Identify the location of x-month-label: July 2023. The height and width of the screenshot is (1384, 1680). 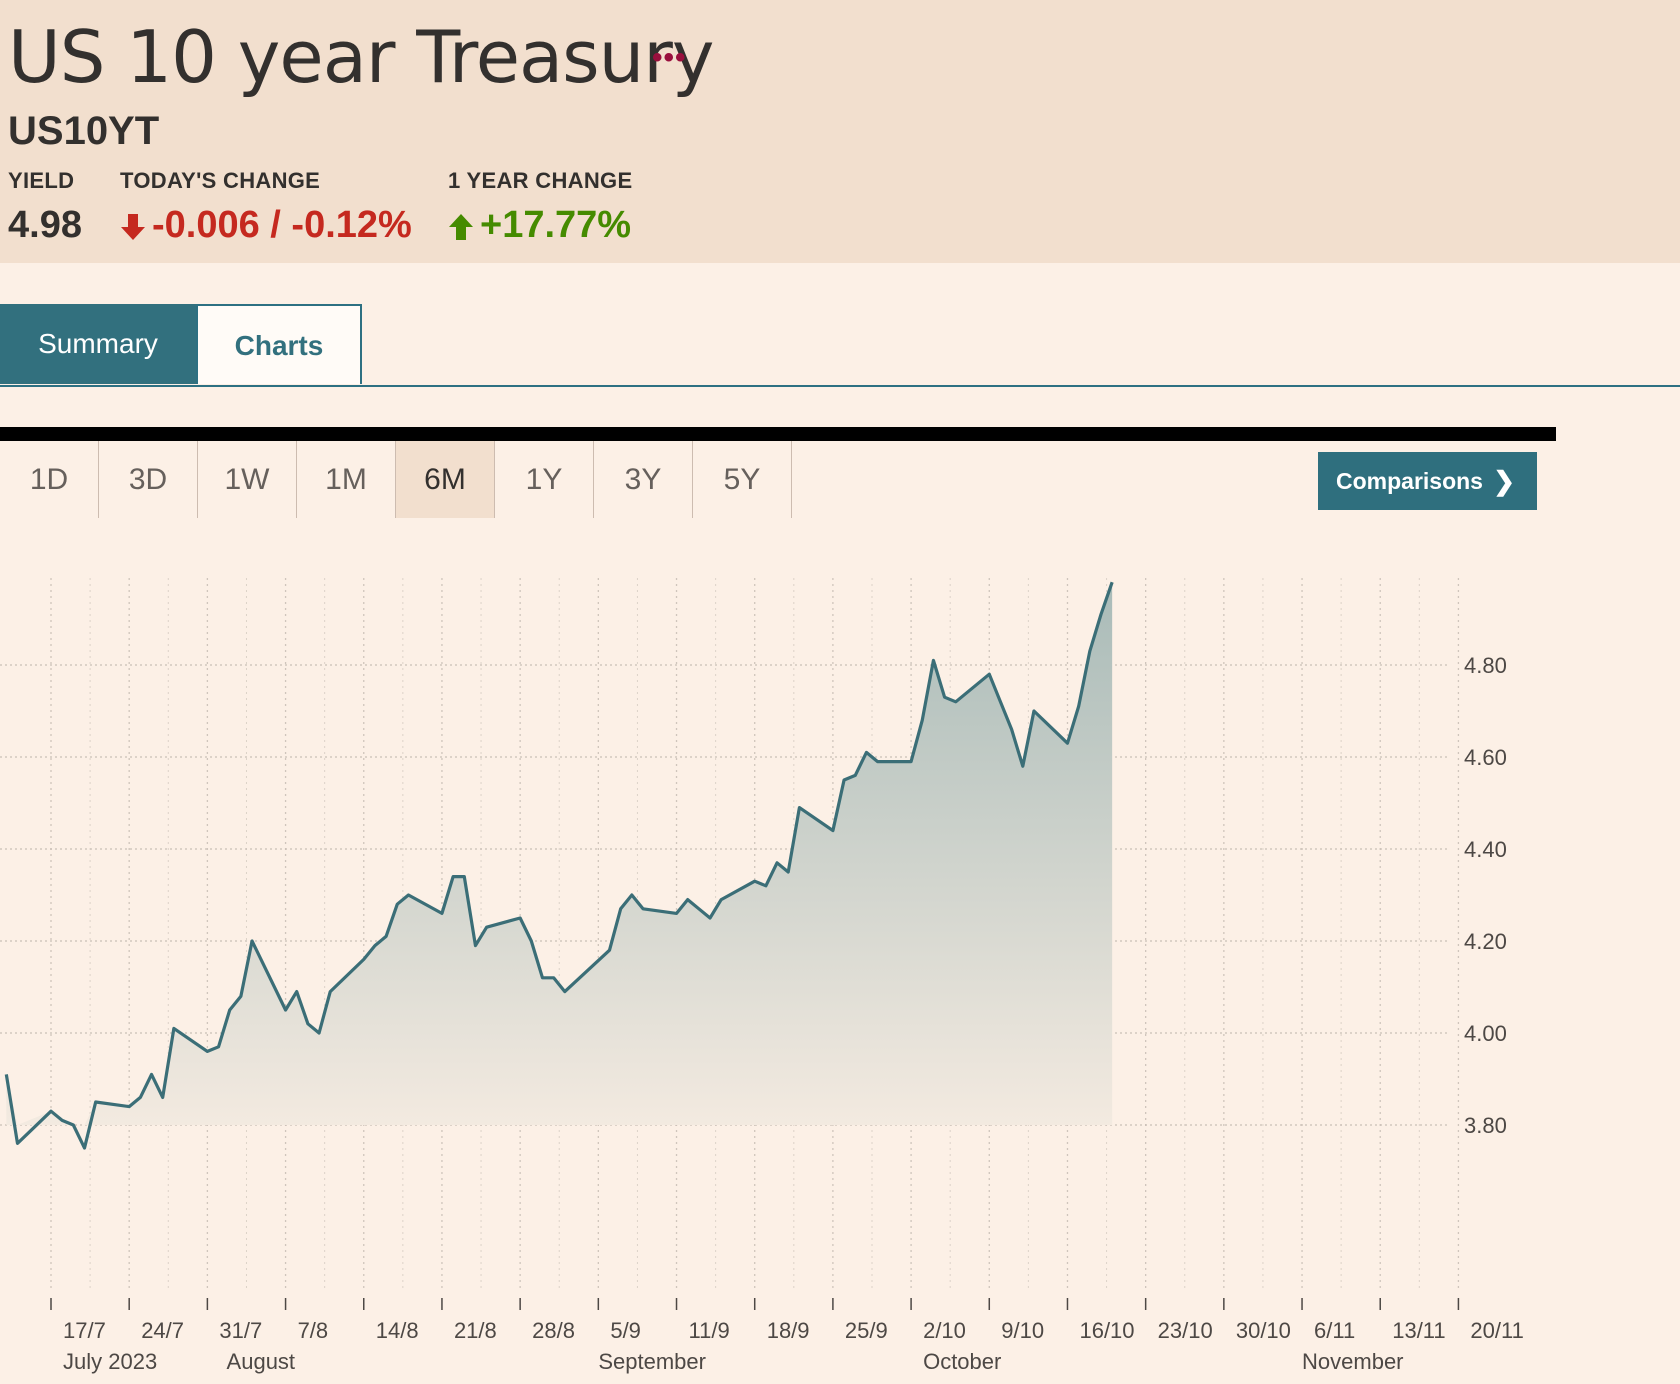
(110, 1361).